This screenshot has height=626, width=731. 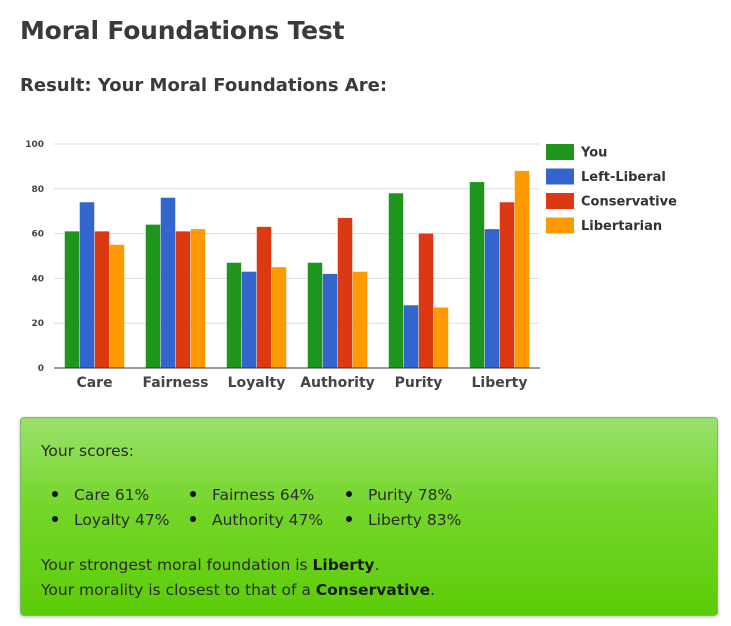 I want to click on score-item: Liberty 83%, so click(x=403, y=520).